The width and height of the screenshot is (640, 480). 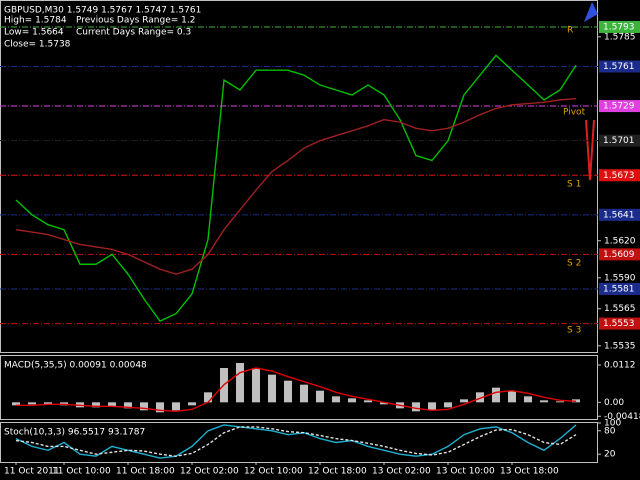 I want to click on level-label: 1.5581, so click(x=619, y=289).